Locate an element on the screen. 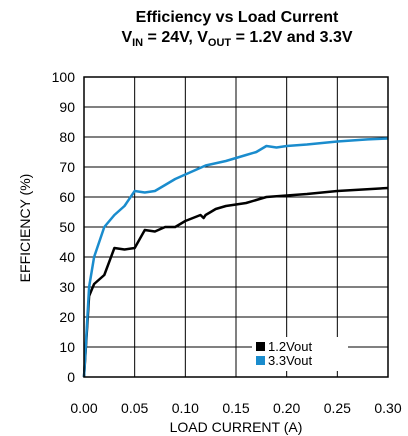  legend-label-3-3vout: 3.3Vout is located at coordinates (290, 360).